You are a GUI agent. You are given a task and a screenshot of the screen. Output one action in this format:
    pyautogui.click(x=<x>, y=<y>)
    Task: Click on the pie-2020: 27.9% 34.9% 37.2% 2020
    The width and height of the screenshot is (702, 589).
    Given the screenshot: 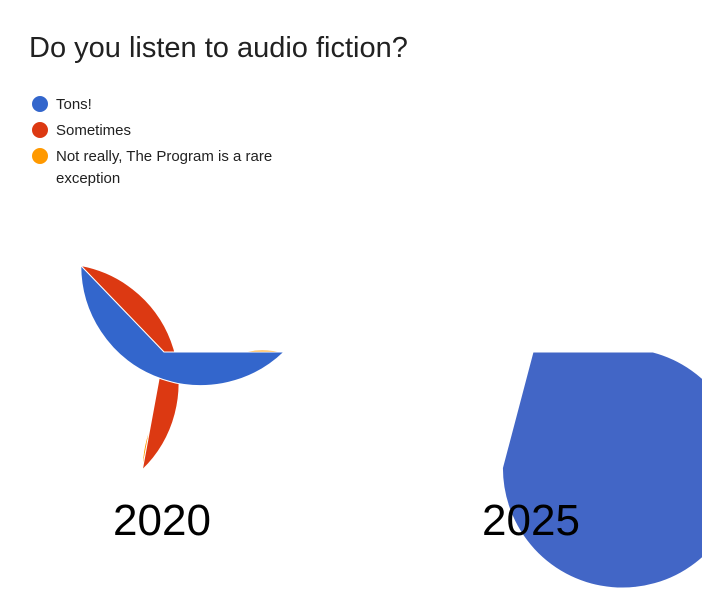 What is the action you would take?
    pyautogui.click(x=178, y=404)
    